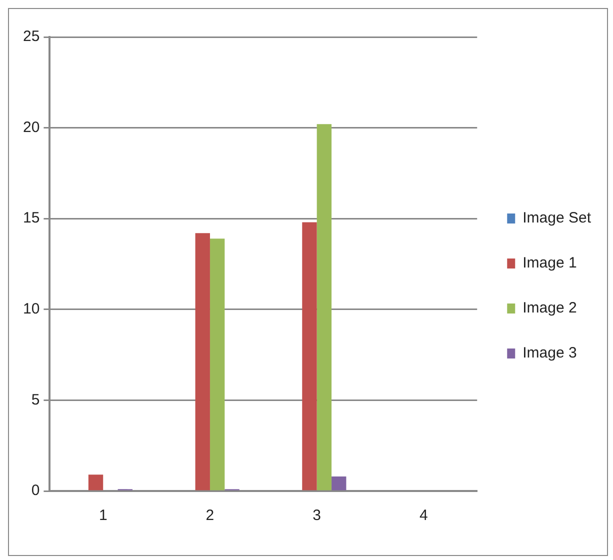  What do you see at coordinates (424, 515) in the screenshot?
I see `x-tick-label: 4` at bounding box center [424, 515].